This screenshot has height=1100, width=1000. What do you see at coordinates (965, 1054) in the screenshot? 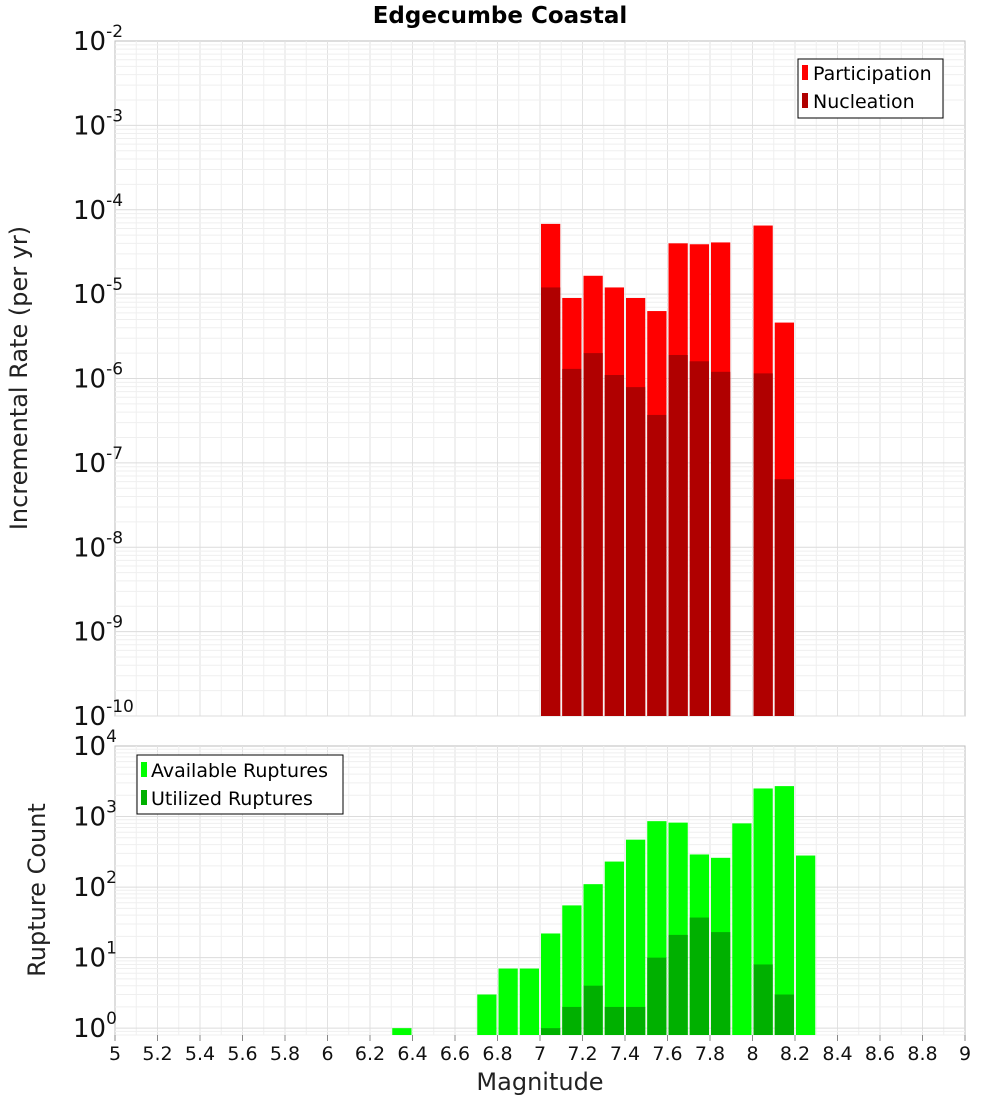
I see `x-tick-label: 9` at bounding box center [965, 1054].